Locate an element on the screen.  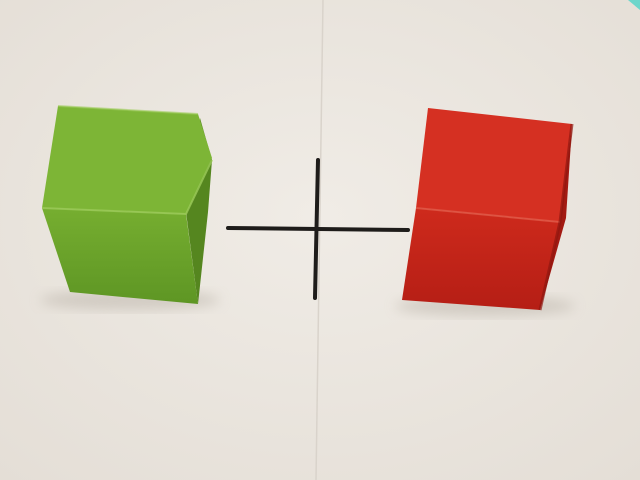
green-cube is located at coordinates (127, 205).